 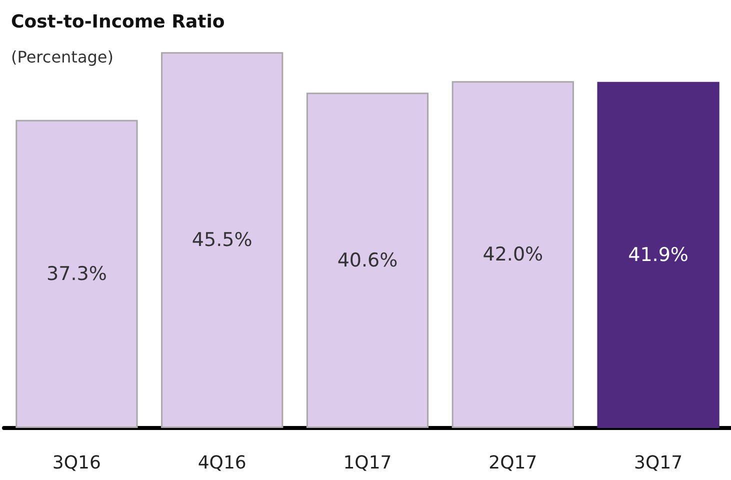 I want to click on data-label: 40.6%, so click(x=367, y=260).